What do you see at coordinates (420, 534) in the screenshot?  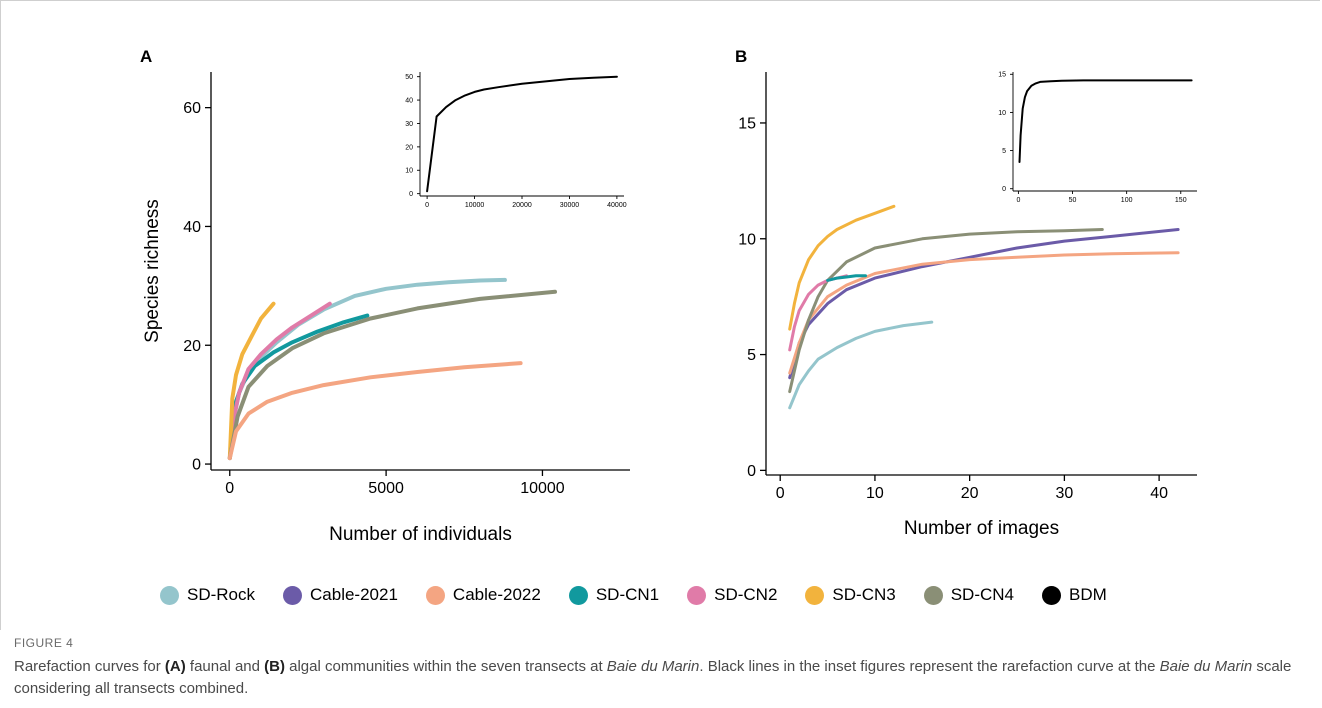 I see `a-x-axis-label: Number of individuals` at bounding box center [420, 534].